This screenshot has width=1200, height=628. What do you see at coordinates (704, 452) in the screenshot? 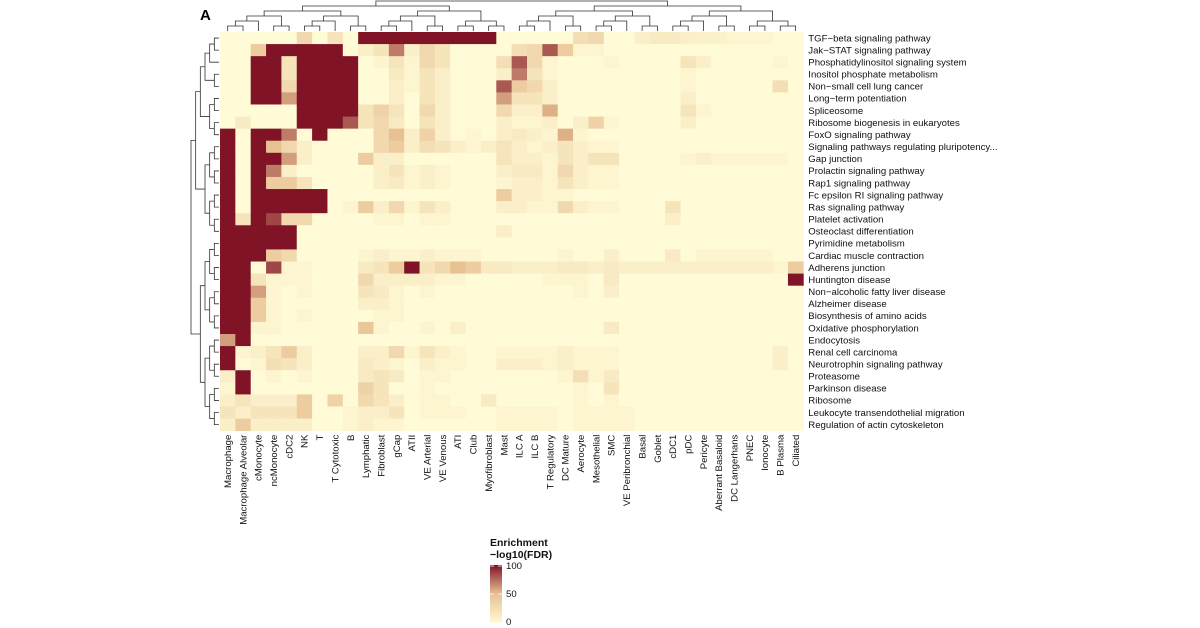
I see `column-label: Pericyte` at bounding box center [704, 452].